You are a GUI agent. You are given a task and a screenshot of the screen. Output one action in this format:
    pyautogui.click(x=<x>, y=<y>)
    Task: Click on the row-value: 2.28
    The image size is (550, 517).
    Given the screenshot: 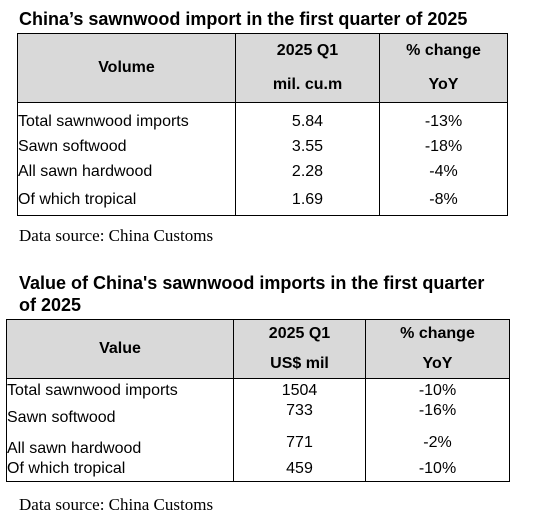 What is the action you would take?
    pyautogui.click(x=307, y=171)
    